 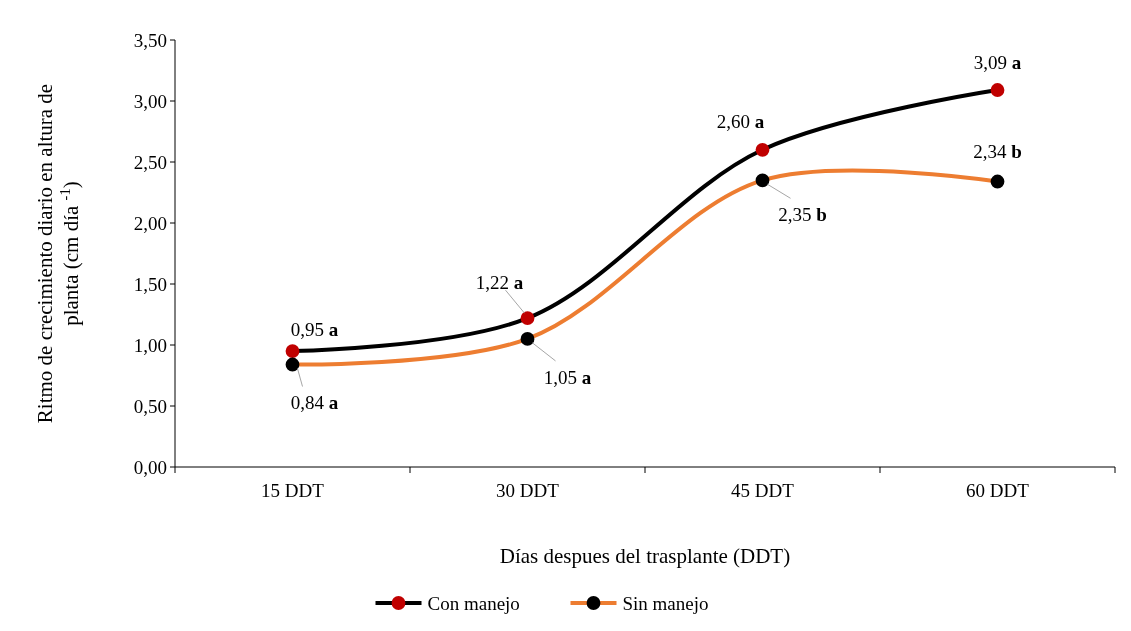 I want to click on y-tick-label: 1,50, so click(x=150, y=284).